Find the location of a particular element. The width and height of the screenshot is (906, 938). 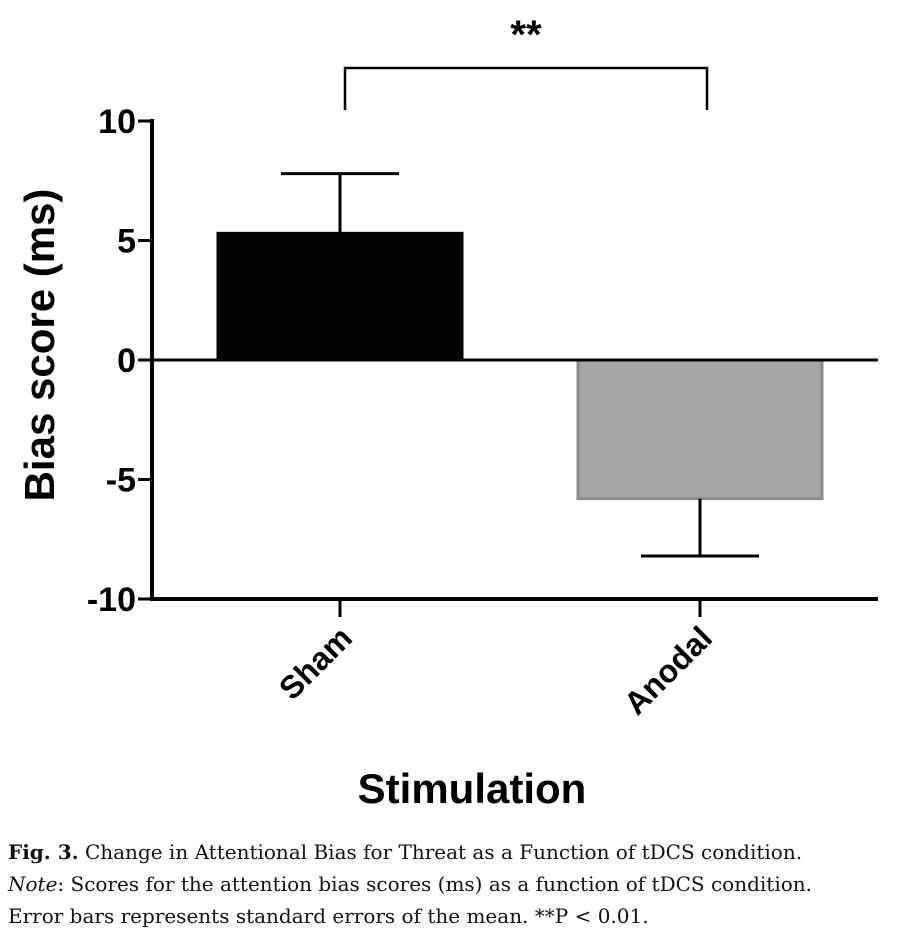

y-tick-label: -5 is located at coordinates (121, 481).